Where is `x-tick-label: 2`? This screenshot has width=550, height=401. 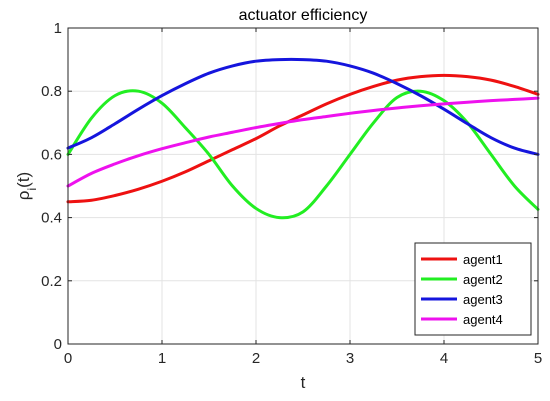
x-tick-label: 2 is located at coordinates (256, 358).